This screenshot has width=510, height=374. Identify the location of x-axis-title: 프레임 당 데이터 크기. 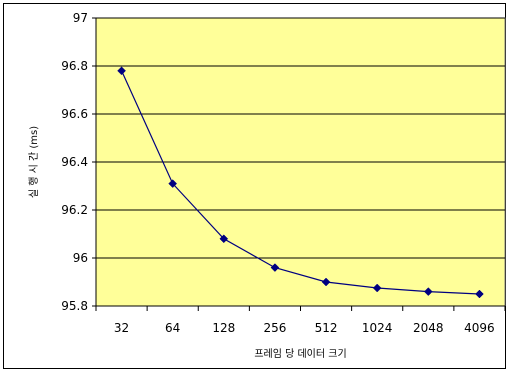
(300, 353).